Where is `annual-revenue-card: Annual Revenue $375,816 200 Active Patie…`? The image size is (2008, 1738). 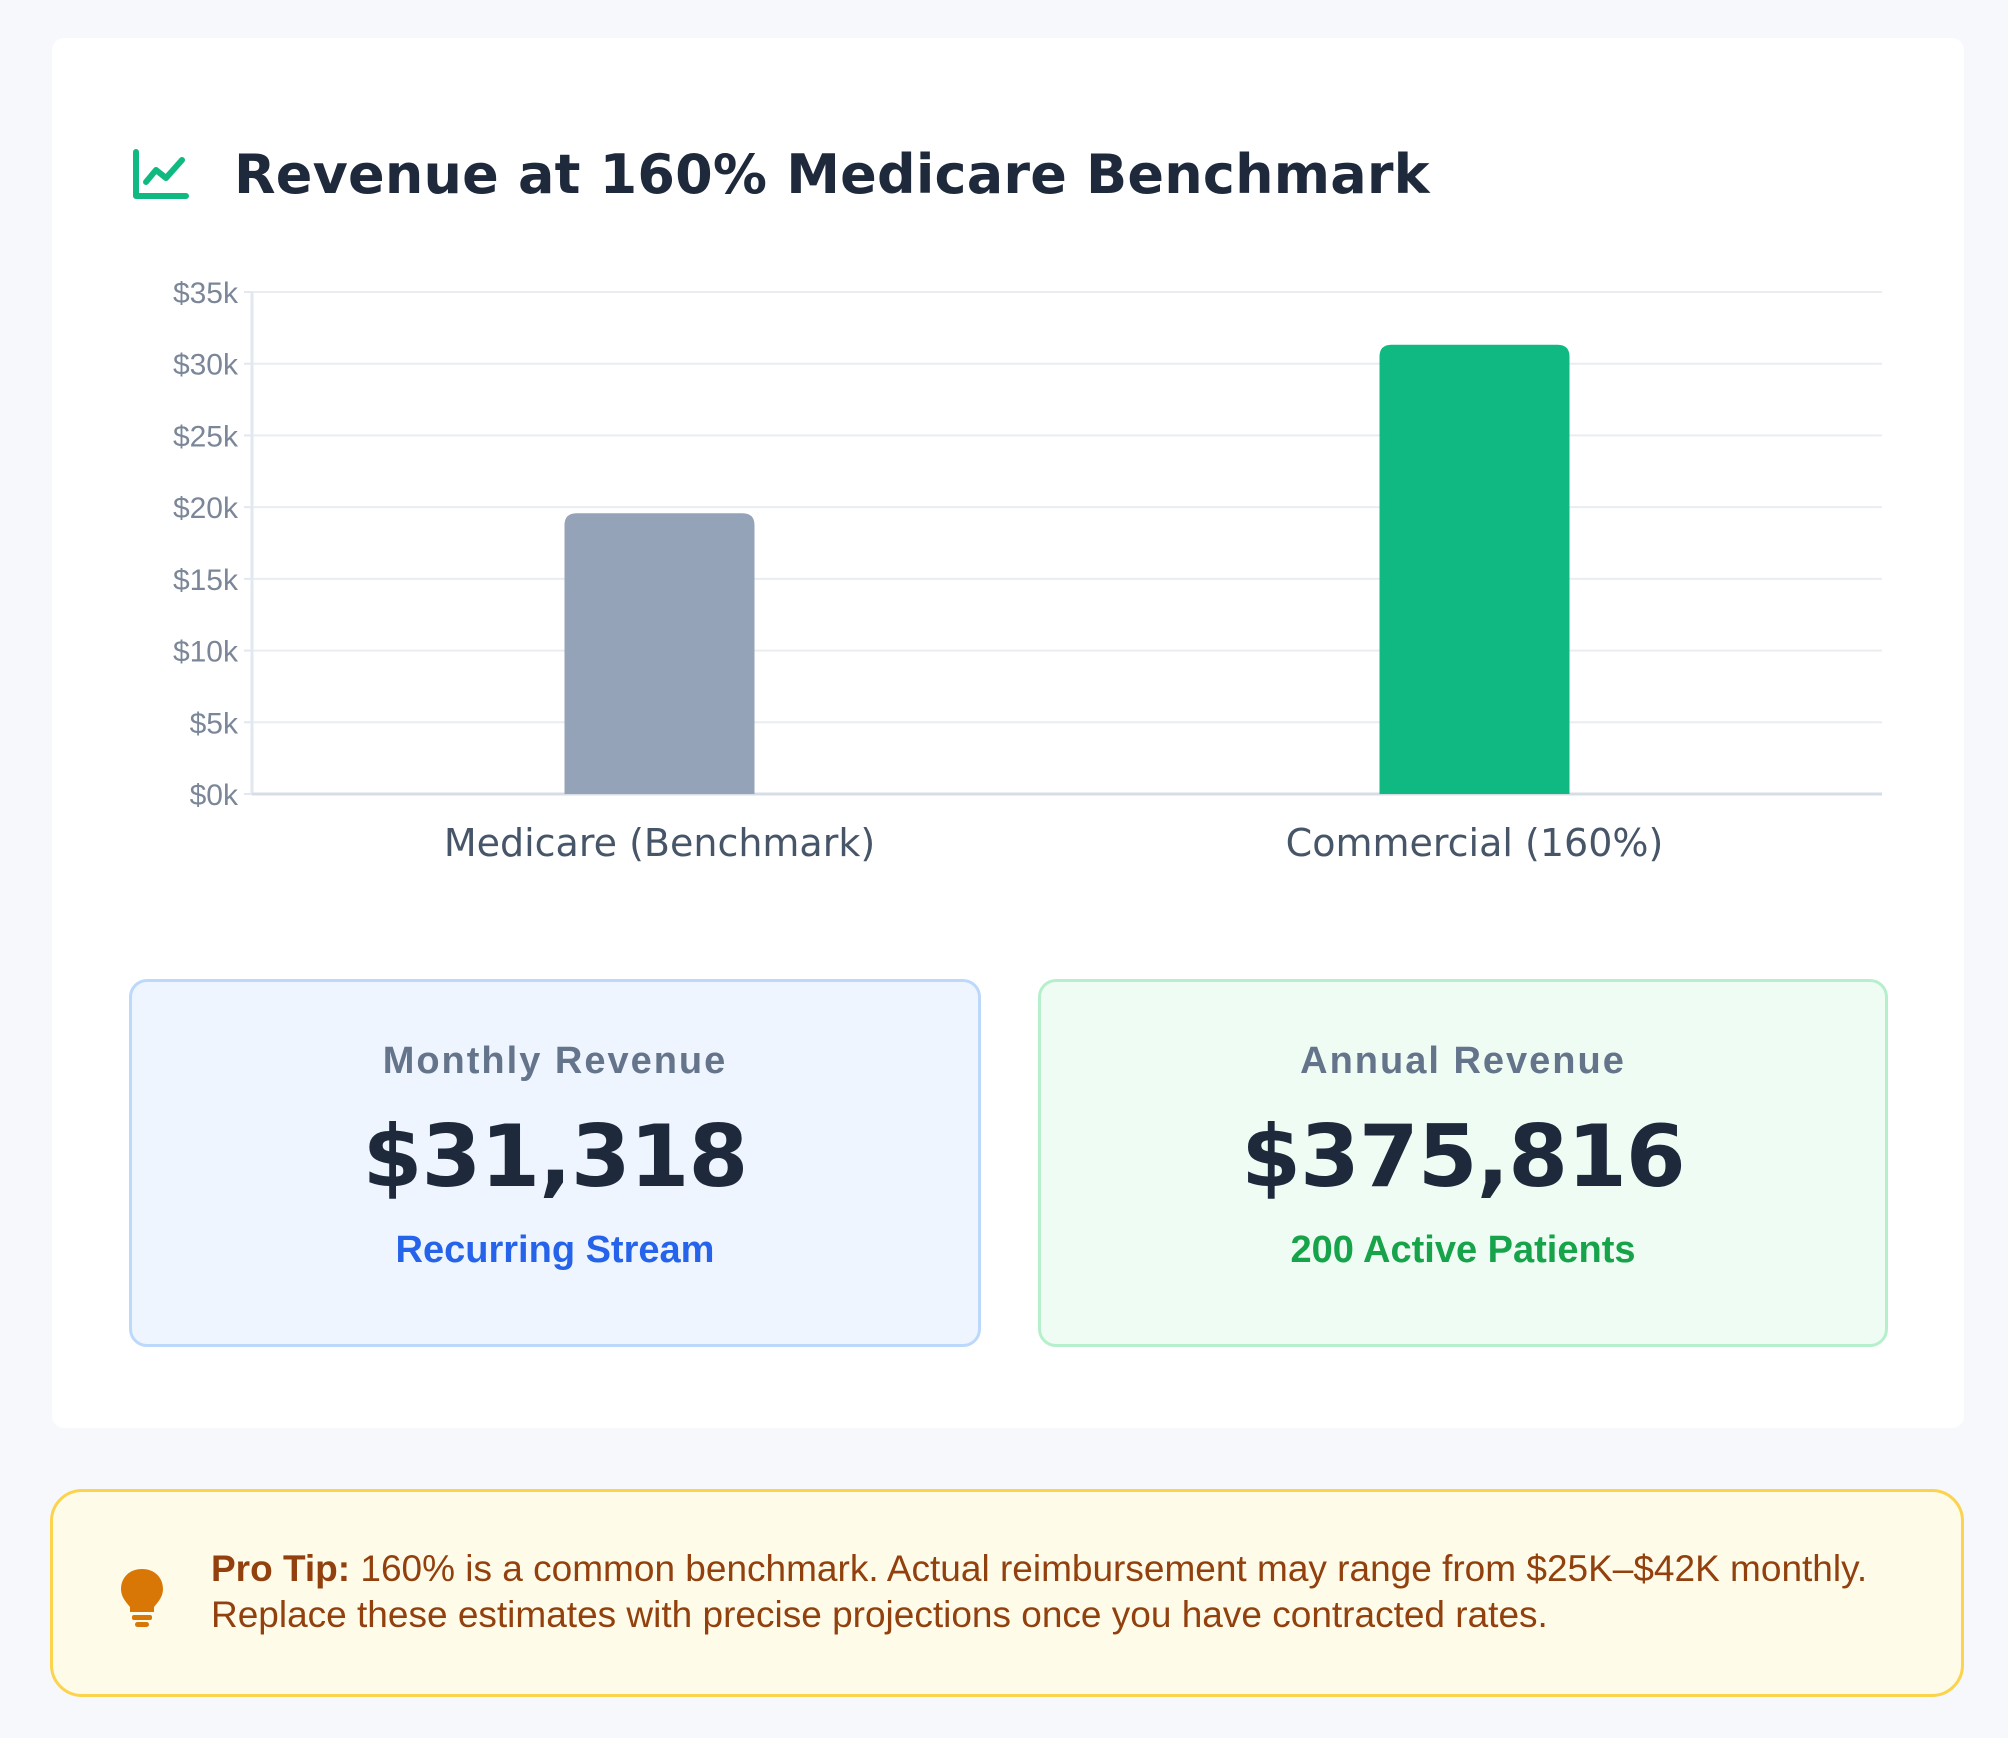 annual-revenue-card: Annual Revenue $375,816 200 Active Patie… is located at coordinates (1463, 1163).